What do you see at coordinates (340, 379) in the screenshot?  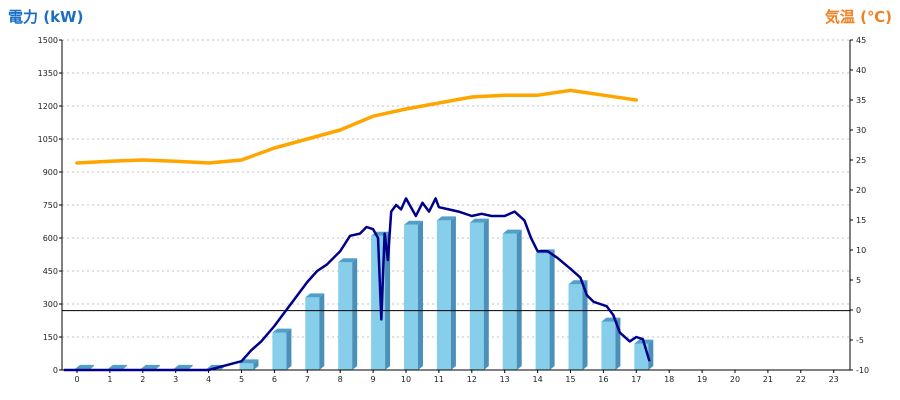 I see `x-tick-label: 8` at bounding box center [340, 379].